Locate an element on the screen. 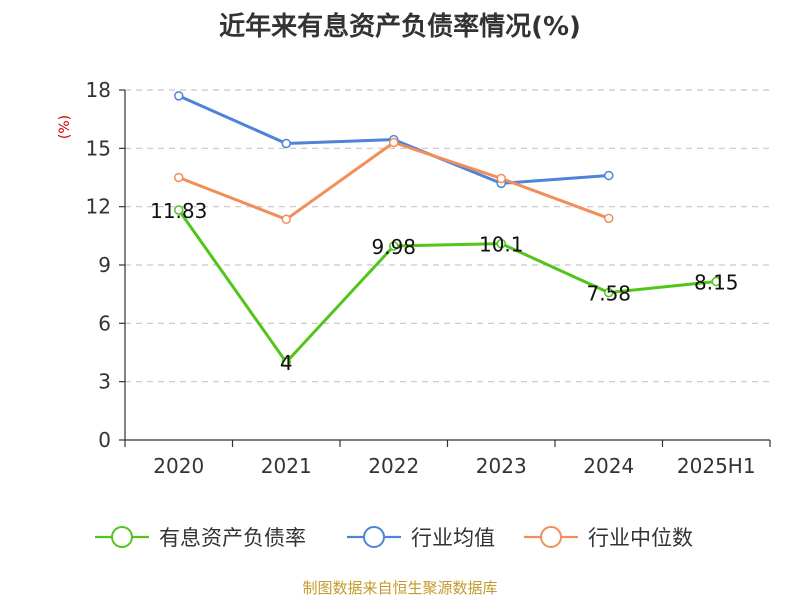 The width and height of the screenshot is (800, 600). y-tick-label: 3 is located at coordinates (104, 382).